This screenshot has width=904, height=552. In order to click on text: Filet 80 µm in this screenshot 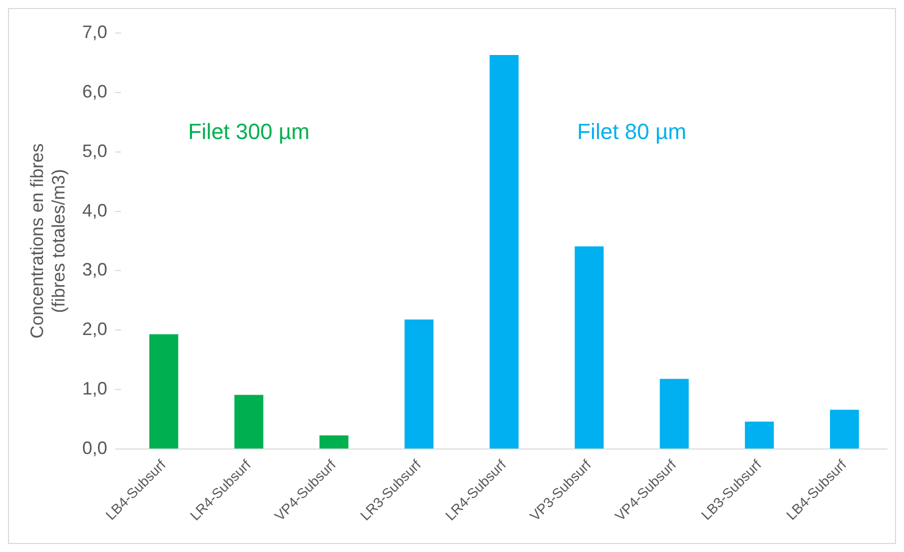, I will do `click(631, 131)`.